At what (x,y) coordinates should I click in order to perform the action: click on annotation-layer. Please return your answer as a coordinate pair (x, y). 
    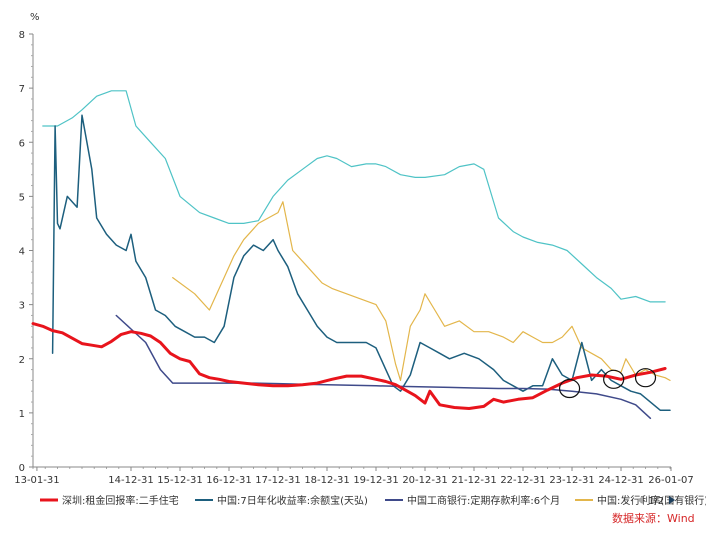
    Looking at the image, I should click on (607, 383).